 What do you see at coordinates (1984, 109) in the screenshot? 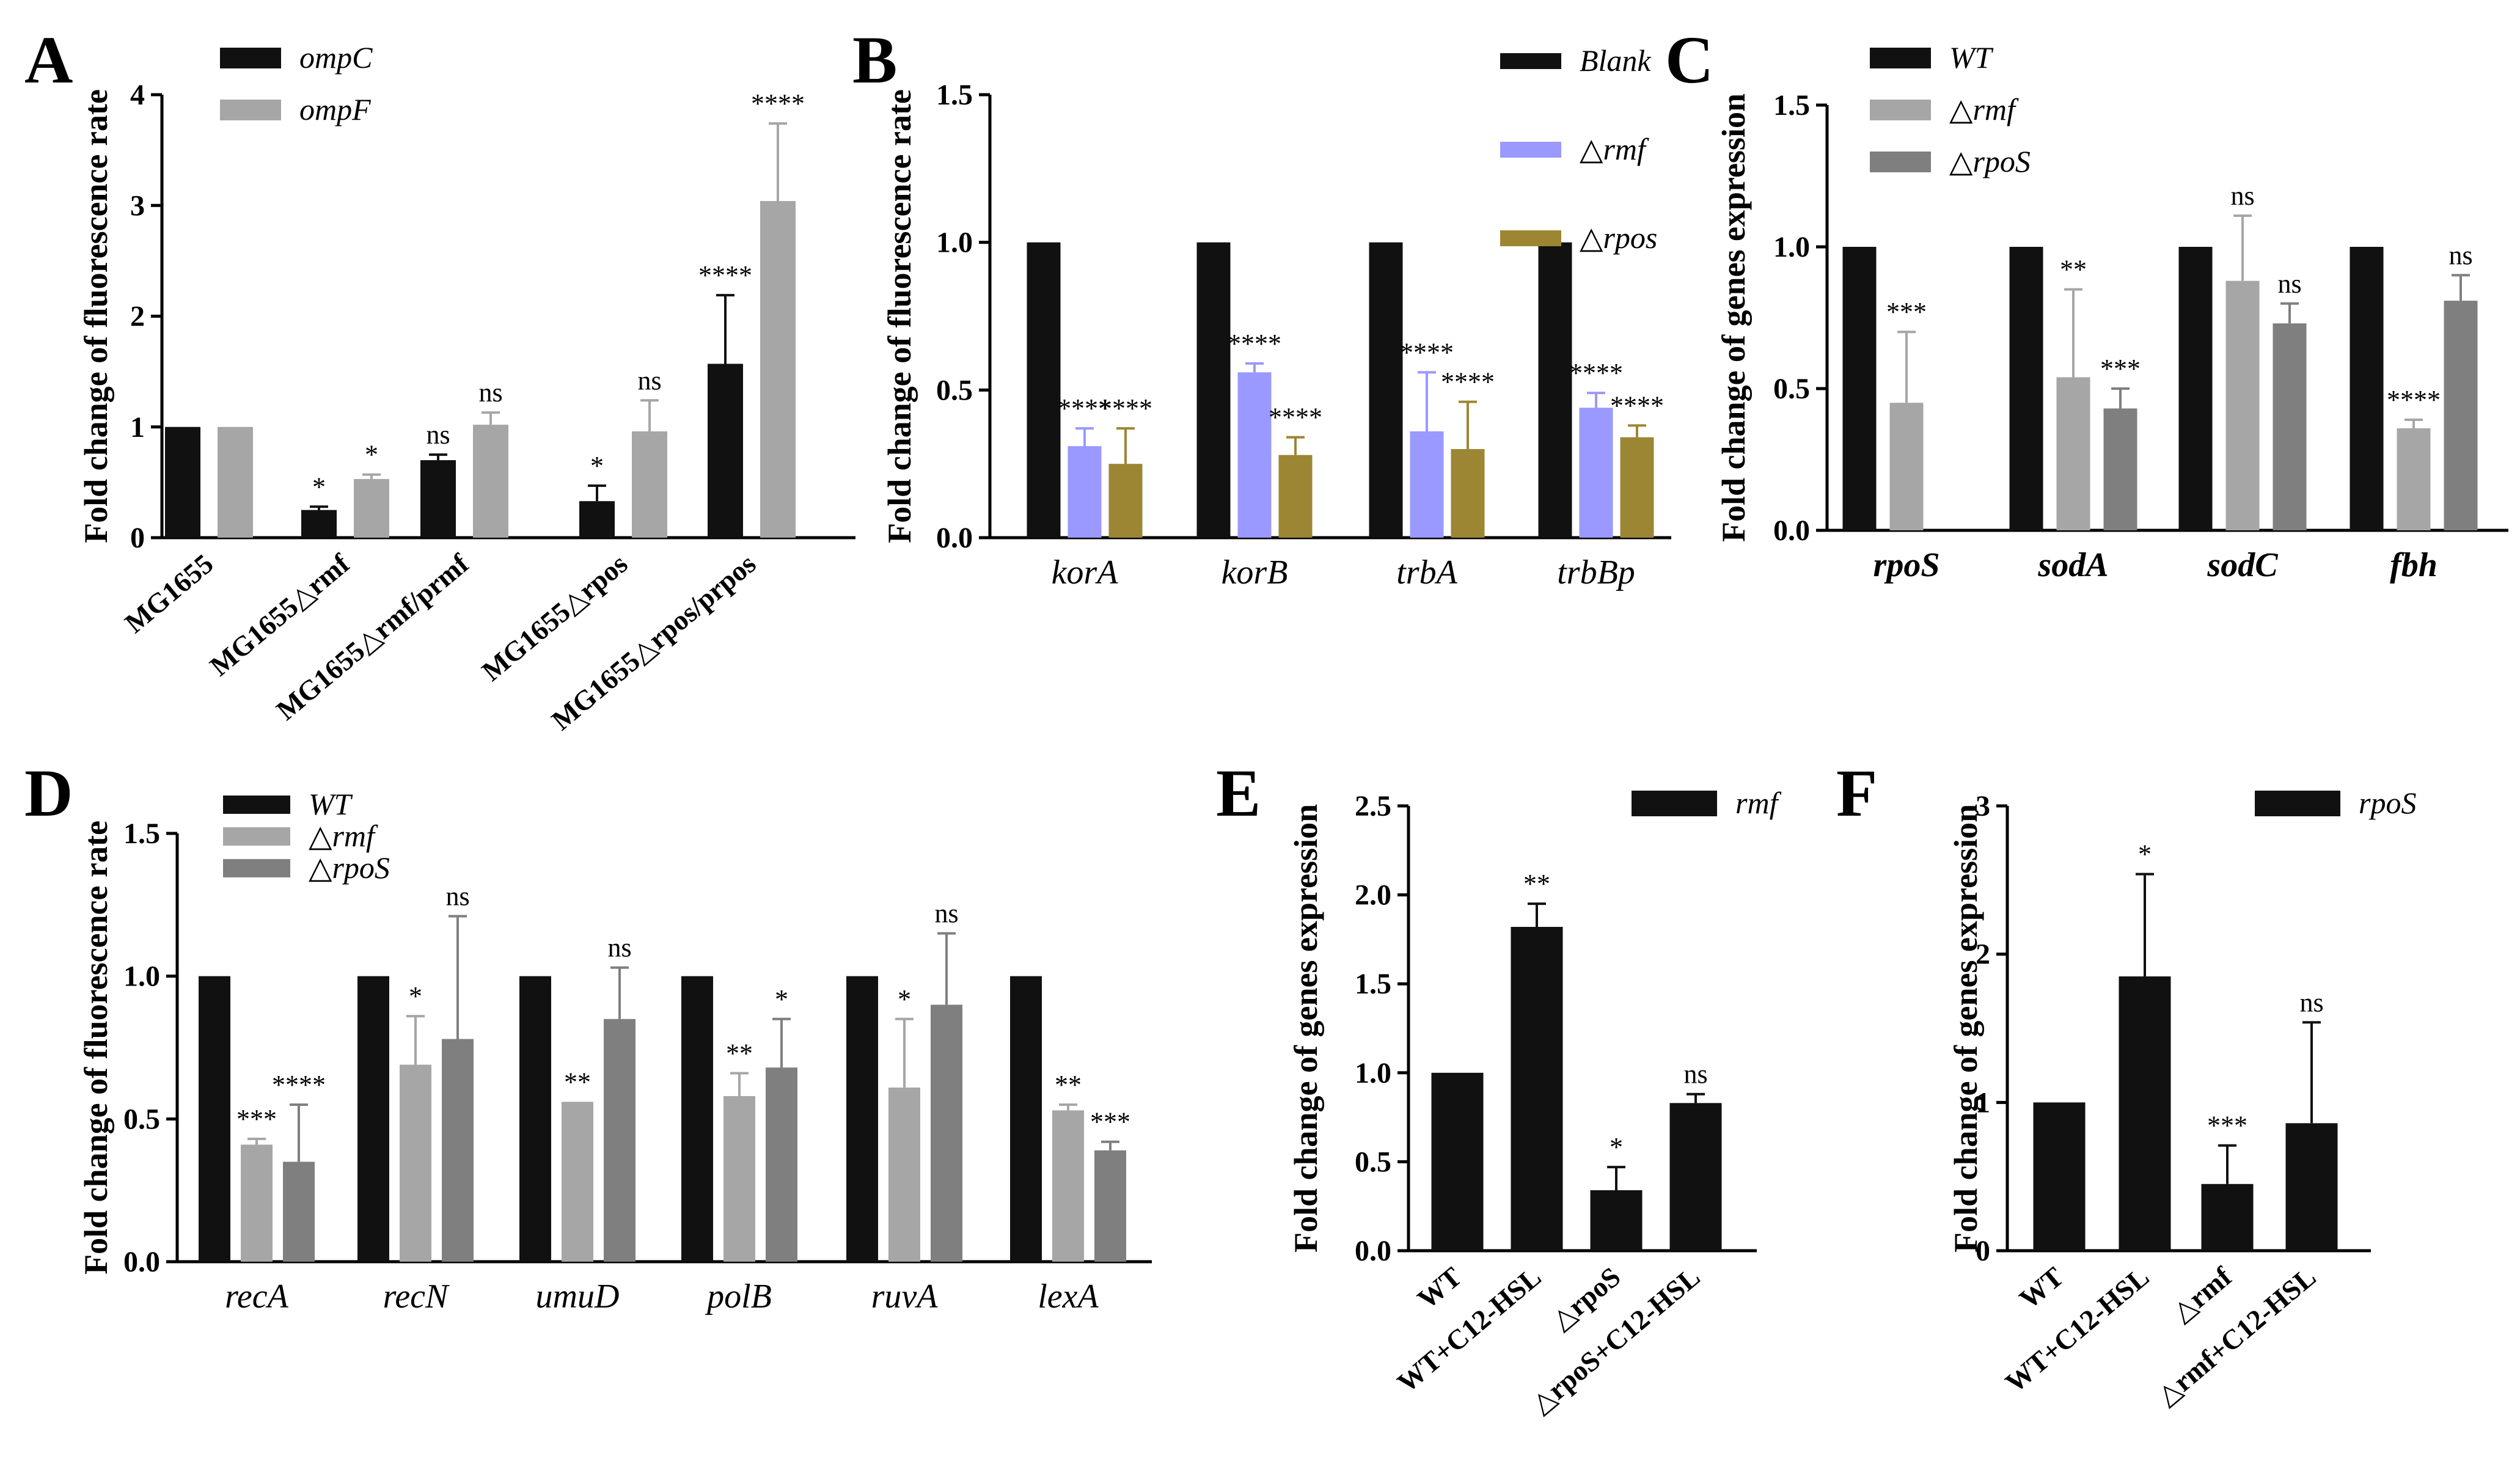
I see `panel-c-legend-label: △rmf` at bounding box center [1984, 109].